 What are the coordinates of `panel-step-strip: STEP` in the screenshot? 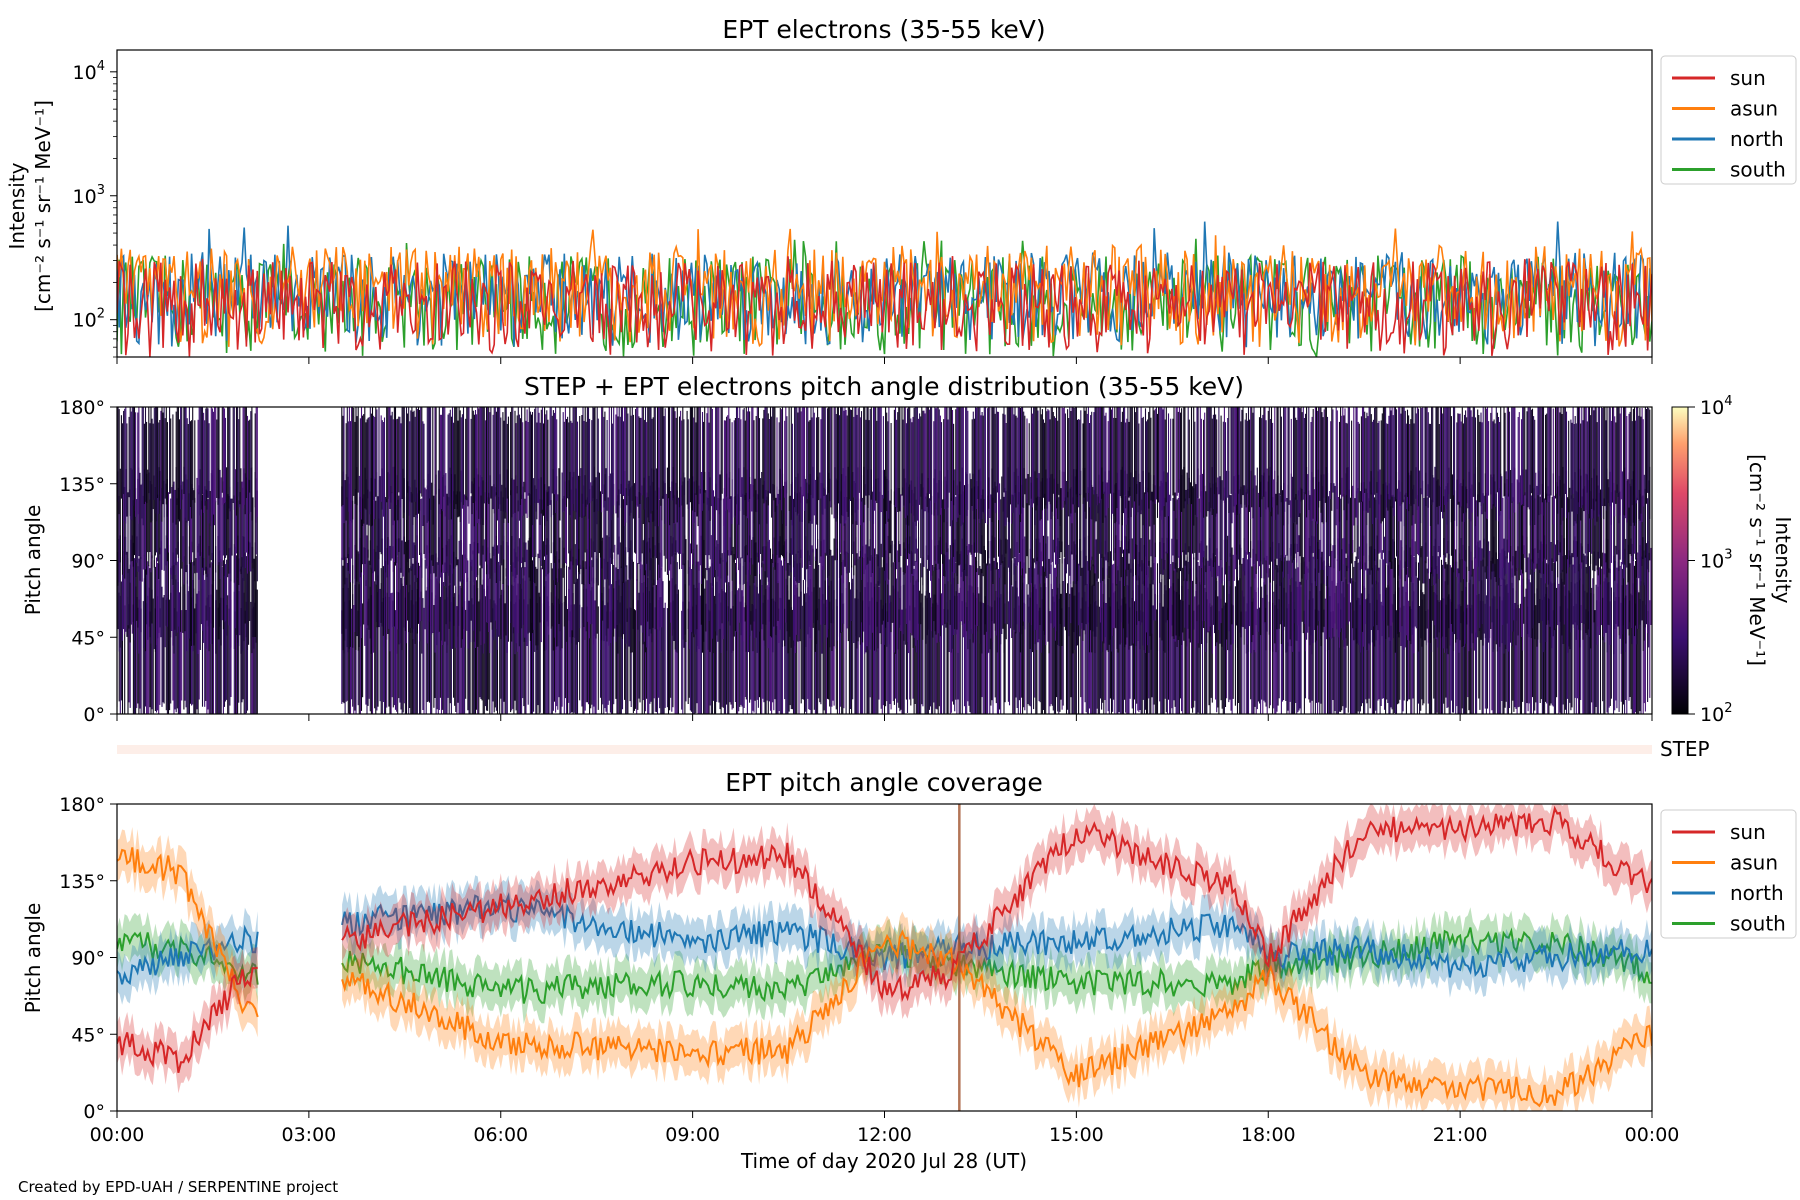 It's located at (913, 749).